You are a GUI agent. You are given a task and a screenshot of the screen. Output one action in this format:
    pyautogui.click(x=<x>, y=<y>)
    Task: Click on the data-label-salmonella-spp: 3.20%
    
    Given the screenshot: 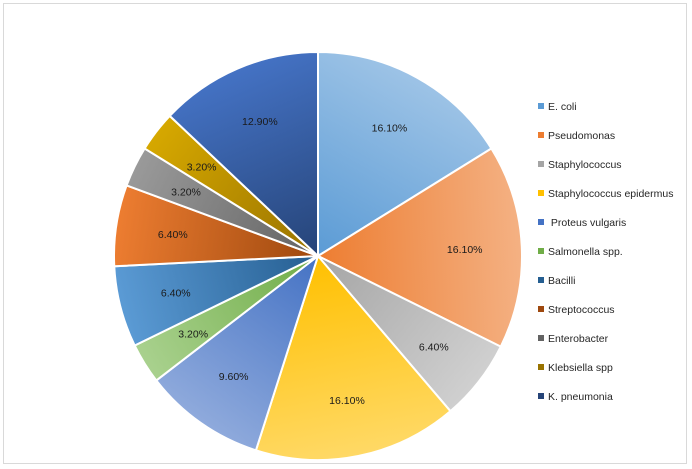 What is the action you would take?
    pyautogui.click(x=193, y=334)
    